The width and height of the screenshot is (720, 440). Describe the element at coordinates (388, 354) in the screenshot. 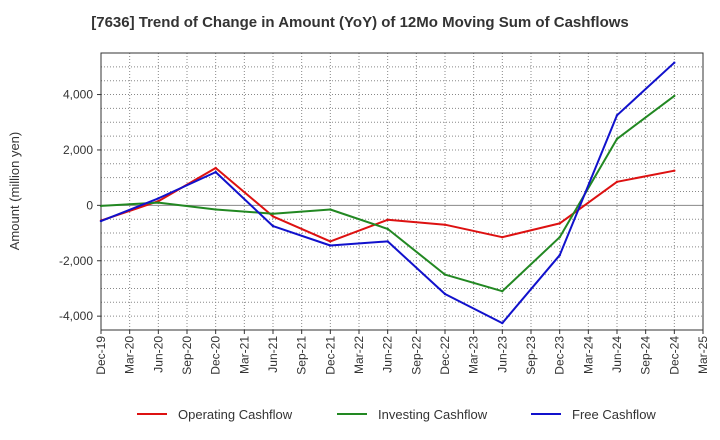

I see `x-tick-label: Jun-22` at that location.